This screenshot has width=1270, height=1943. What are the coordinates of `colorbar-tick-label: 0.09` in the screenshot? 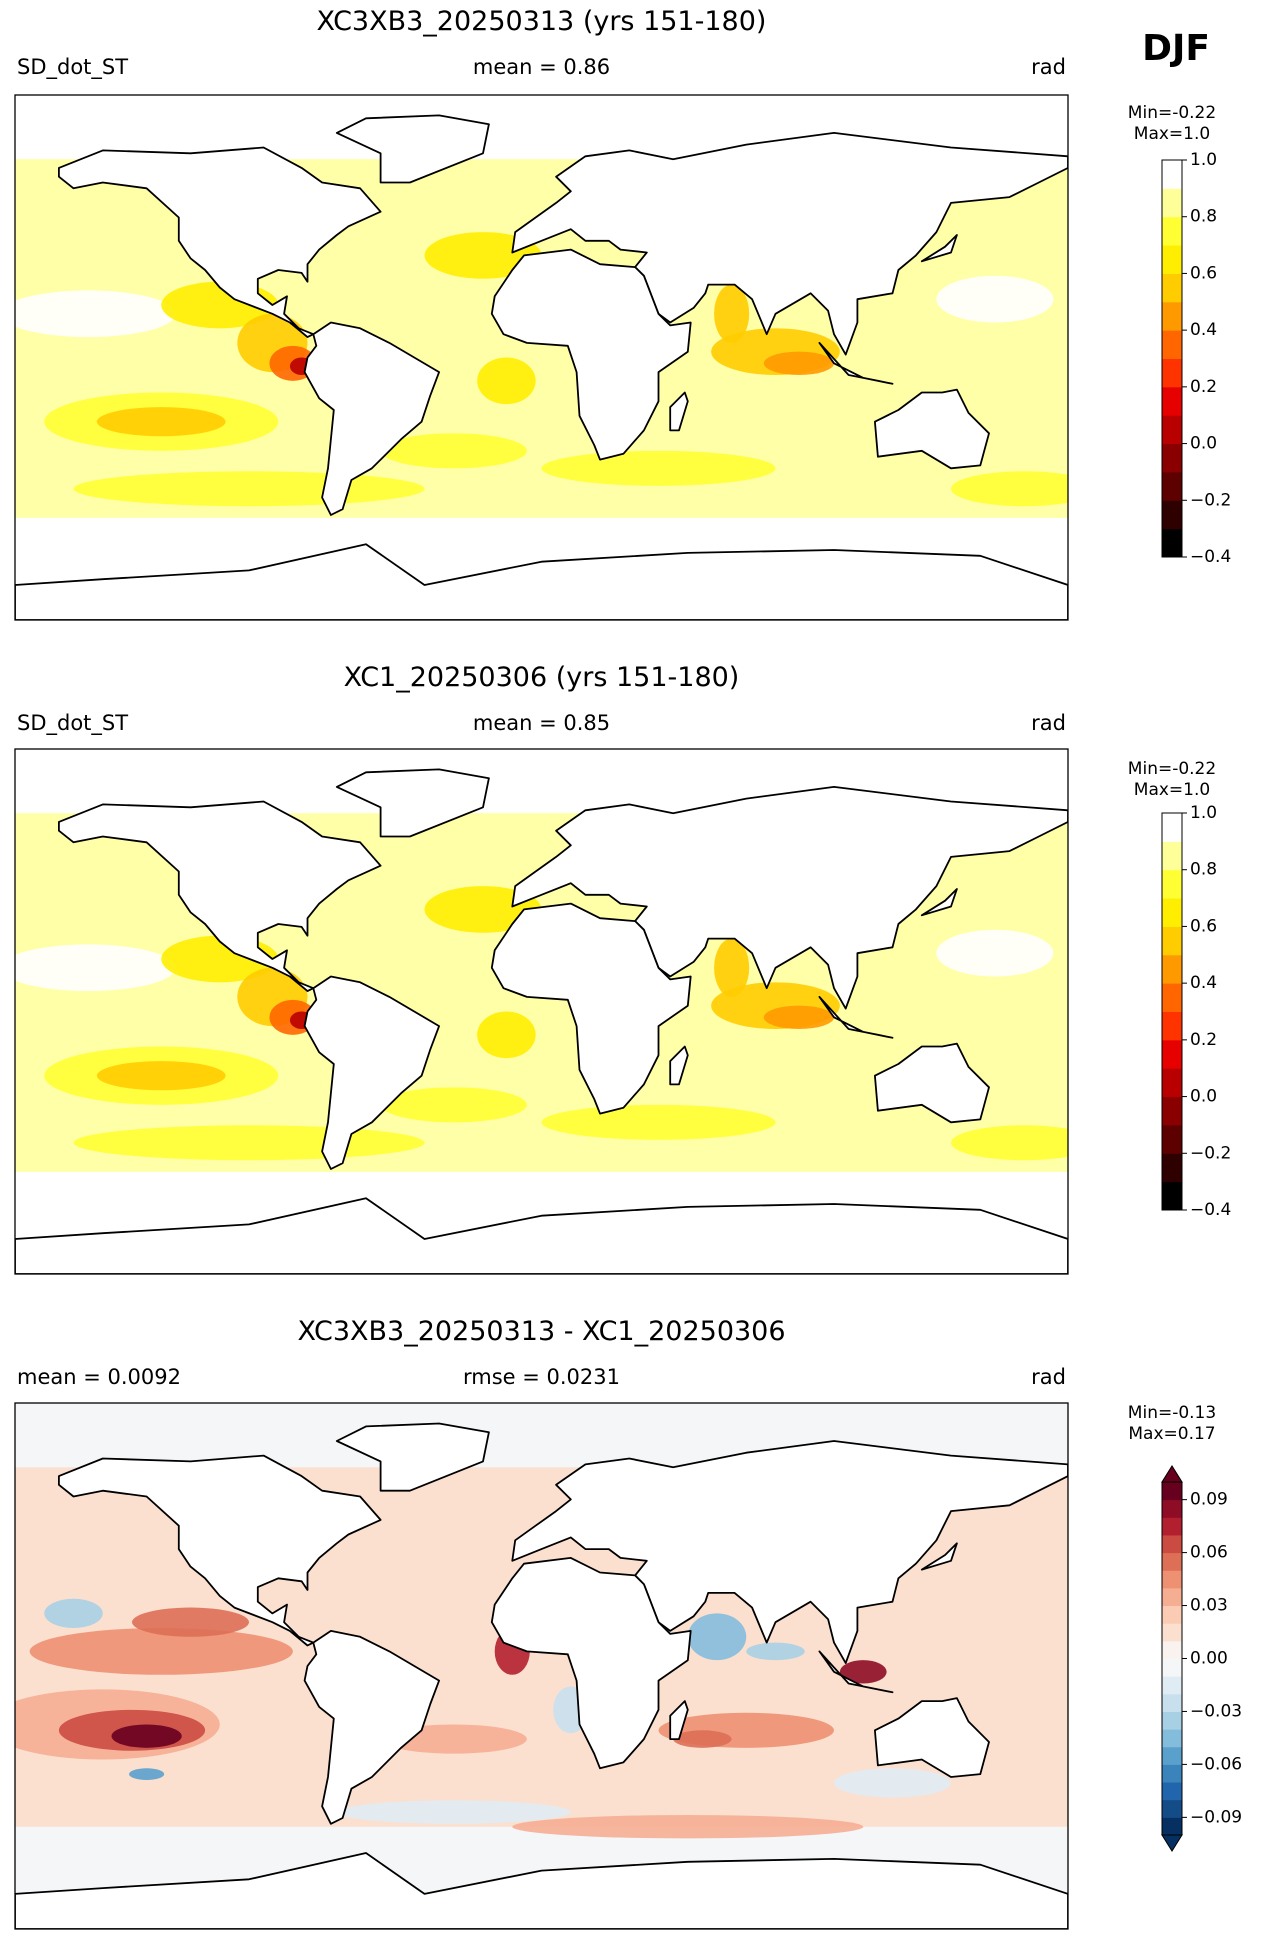 It's located at (1209, 1500).